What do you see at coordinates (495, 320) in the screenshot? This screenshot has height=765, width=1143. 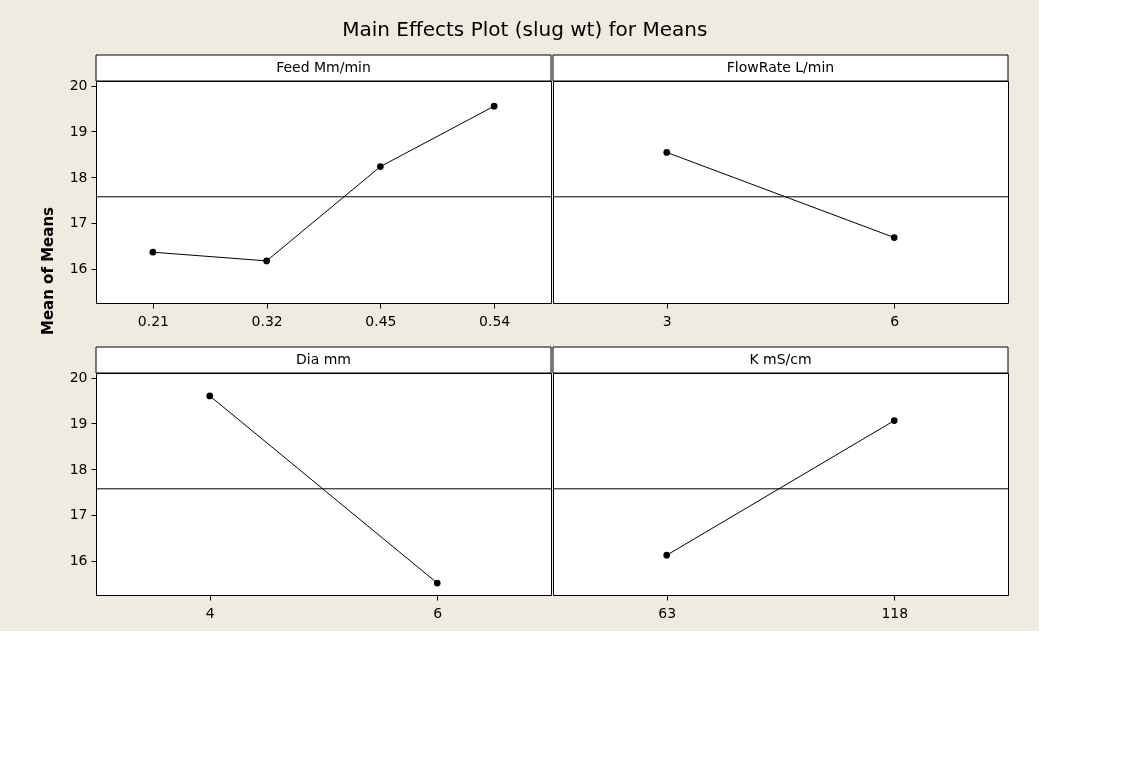 I see `x-tick-label: 0.54` at bounding box center [495, 320].